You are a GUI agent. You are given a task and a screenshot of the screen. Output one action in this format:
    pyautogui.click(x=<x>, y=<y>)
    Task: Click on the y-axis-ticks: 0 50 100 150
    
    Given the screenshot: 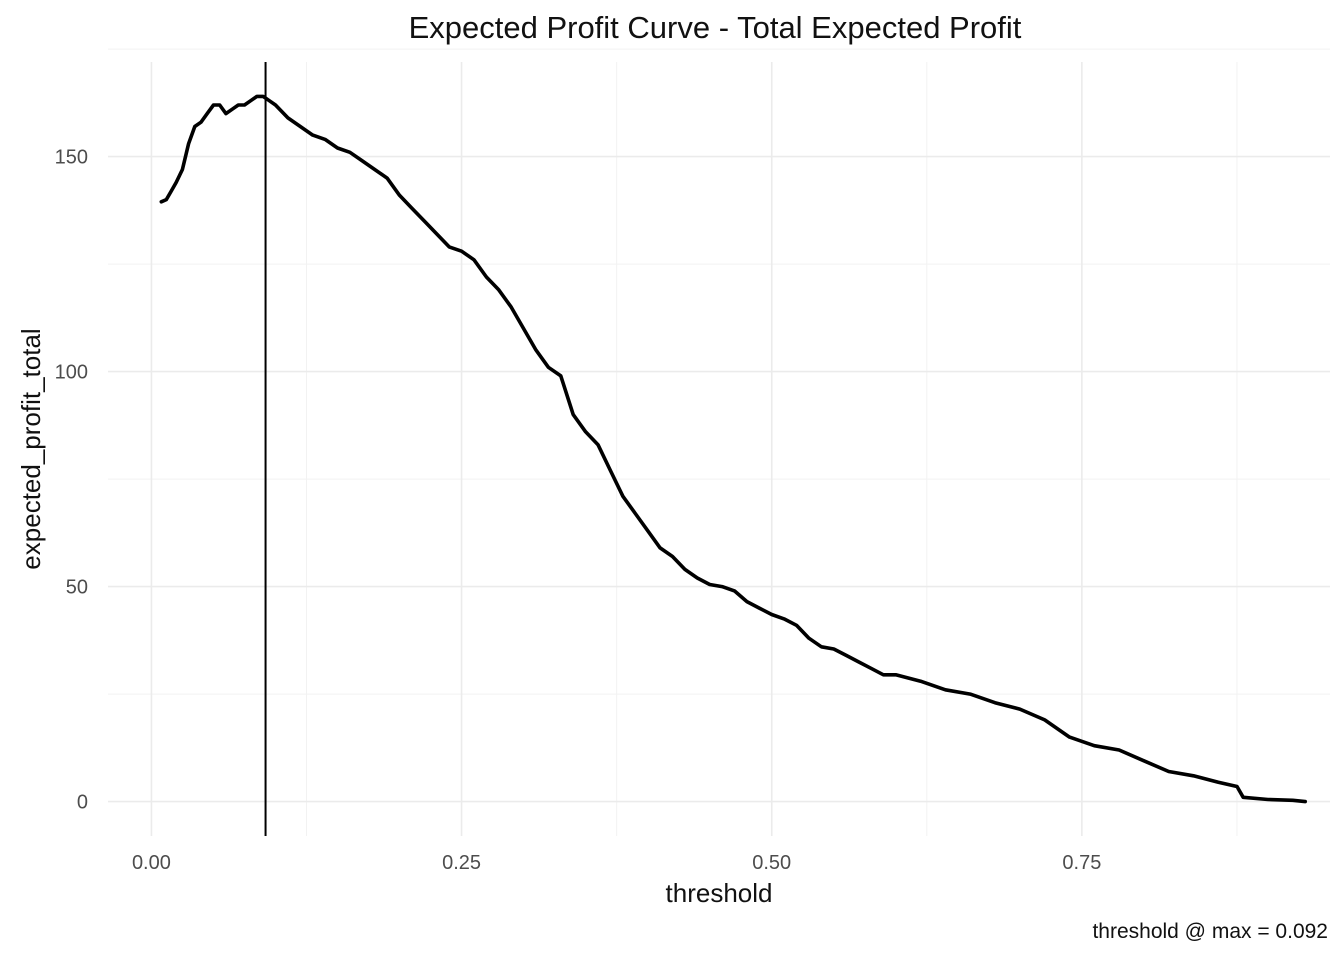 What is the action you would take?
    pyautogui.click(x=71, y=480)
    